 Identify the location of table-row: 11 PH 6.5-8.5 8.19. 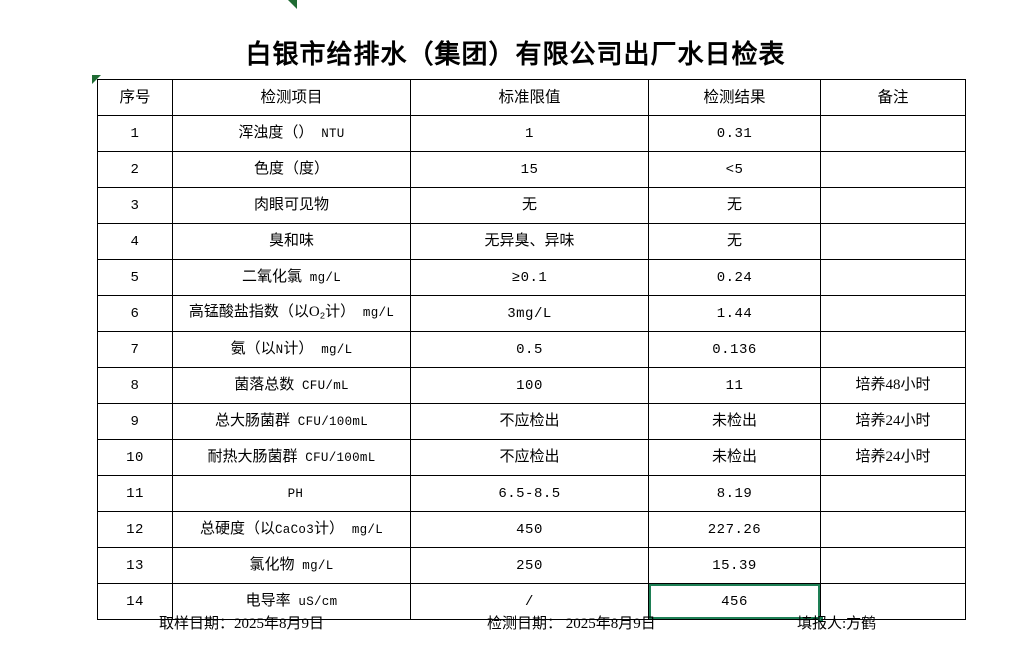
(531, 493).